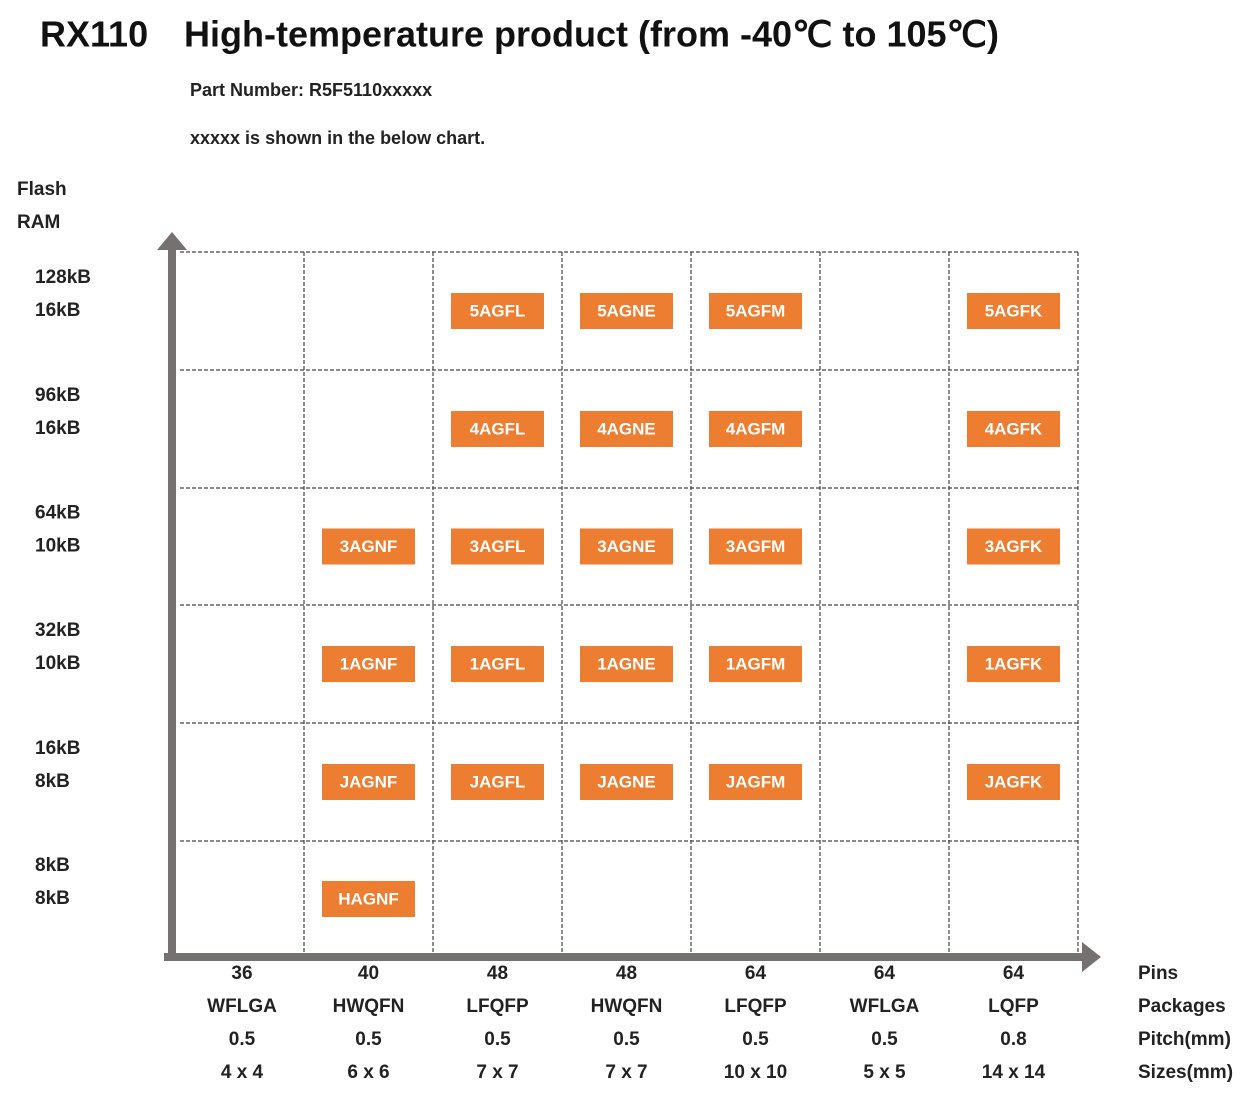 This screenshot has width=1256, height=1099. I want to click on model: RX110, so click(94, 34).